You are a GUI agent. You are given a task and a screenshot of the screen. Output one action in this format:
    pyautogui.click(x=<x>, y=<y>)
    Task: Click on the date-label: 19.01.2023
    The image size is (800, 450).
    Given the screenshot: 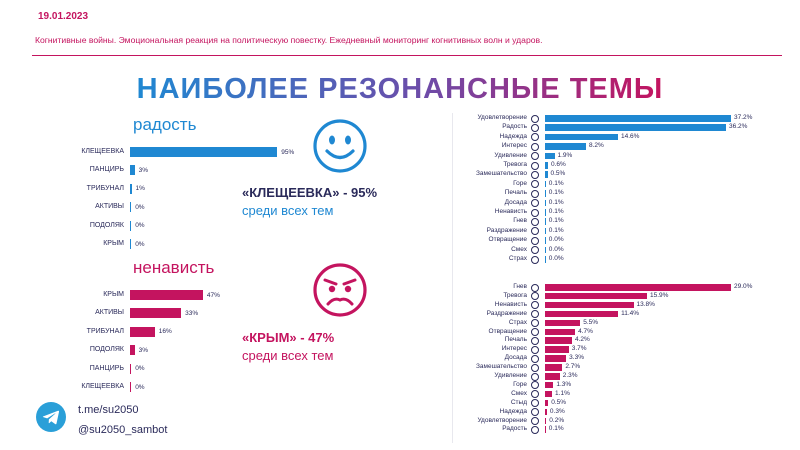 What is the action you would take?
    pyautogui.click(x=63, y=16)
    